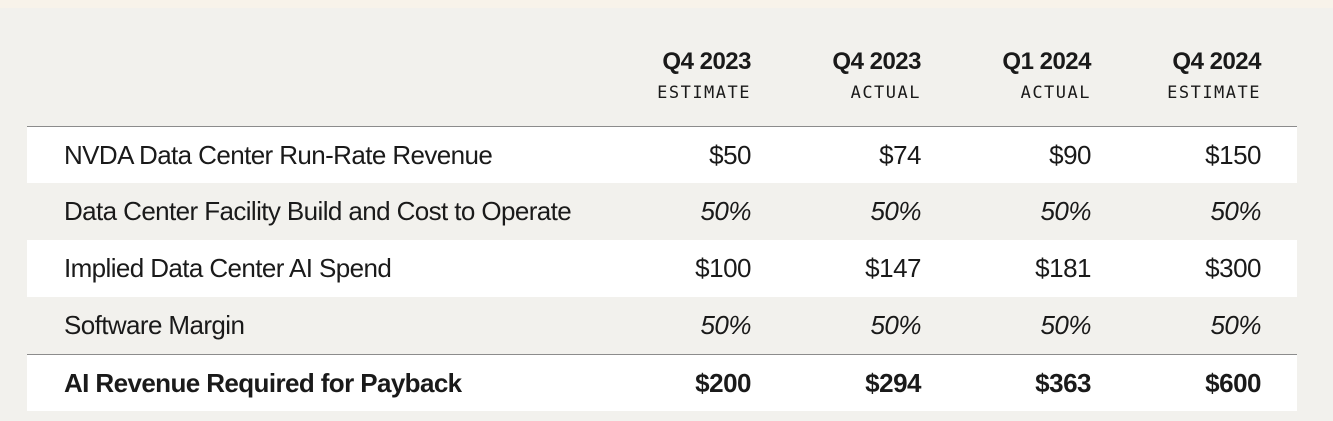  I want to click on table-cell: $363, so click(1063, 383).